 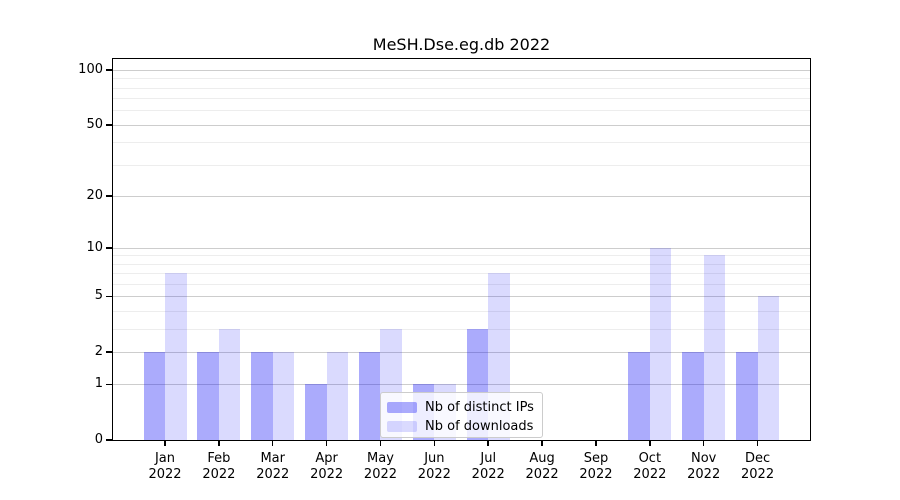 I want to click on chart-title: MeSH.Dse.eg.db 2022, so click(x=461, y=44).